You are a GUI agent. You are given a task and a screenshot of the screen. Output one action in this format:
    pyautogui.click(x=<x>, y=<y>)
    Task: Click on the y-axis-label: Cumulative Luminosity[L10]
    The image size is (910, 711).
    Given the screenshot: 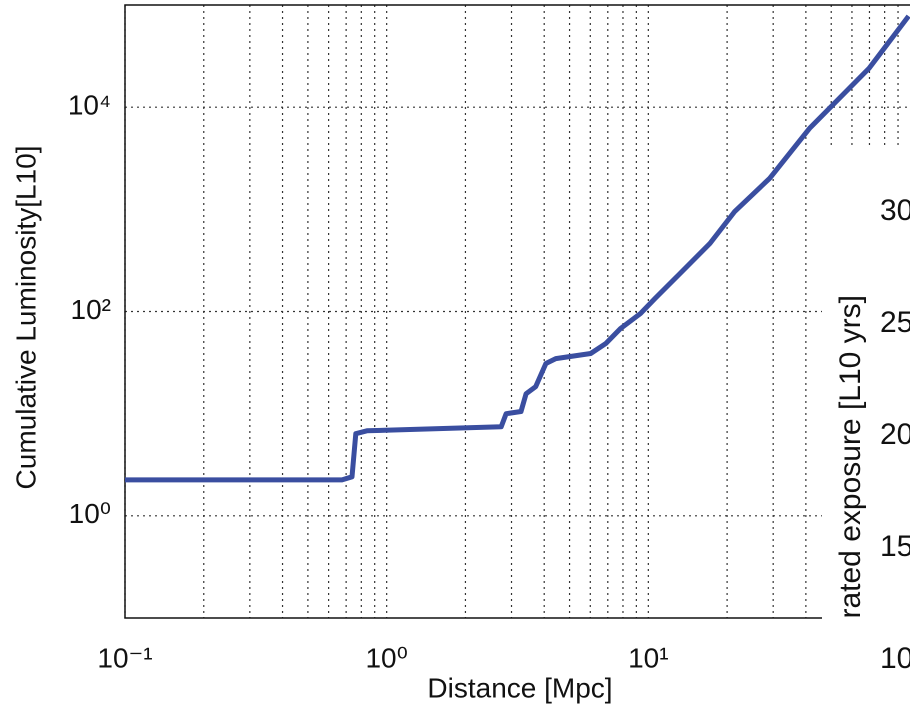 What is the action you would take?
    pyautogui.click(x=25, y=318)
    